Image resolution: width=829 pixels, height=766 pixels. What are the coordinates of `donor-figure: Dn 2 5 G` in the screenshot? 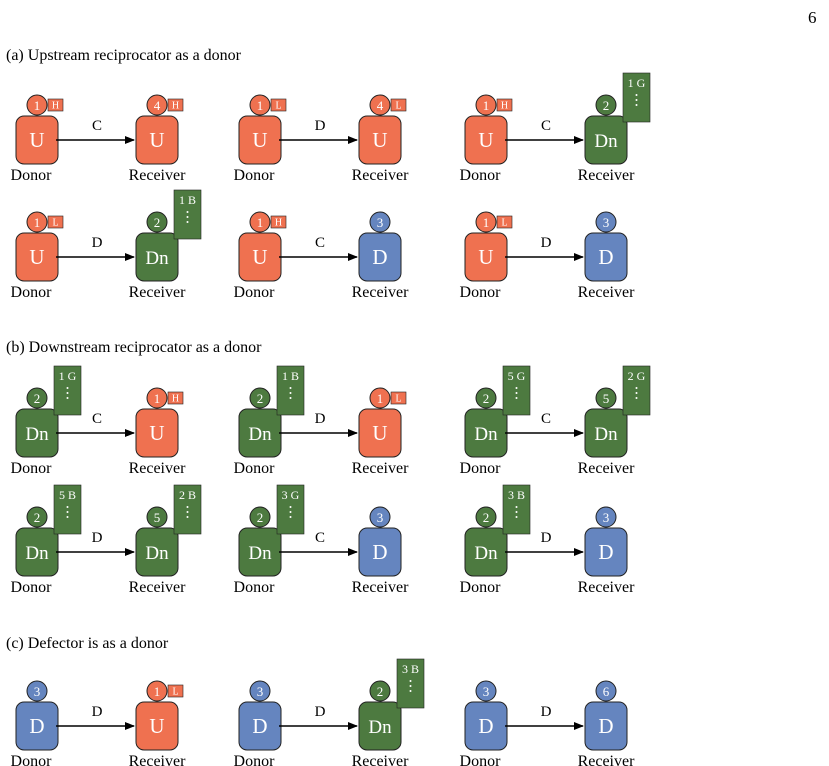 It's located at (497, 411).